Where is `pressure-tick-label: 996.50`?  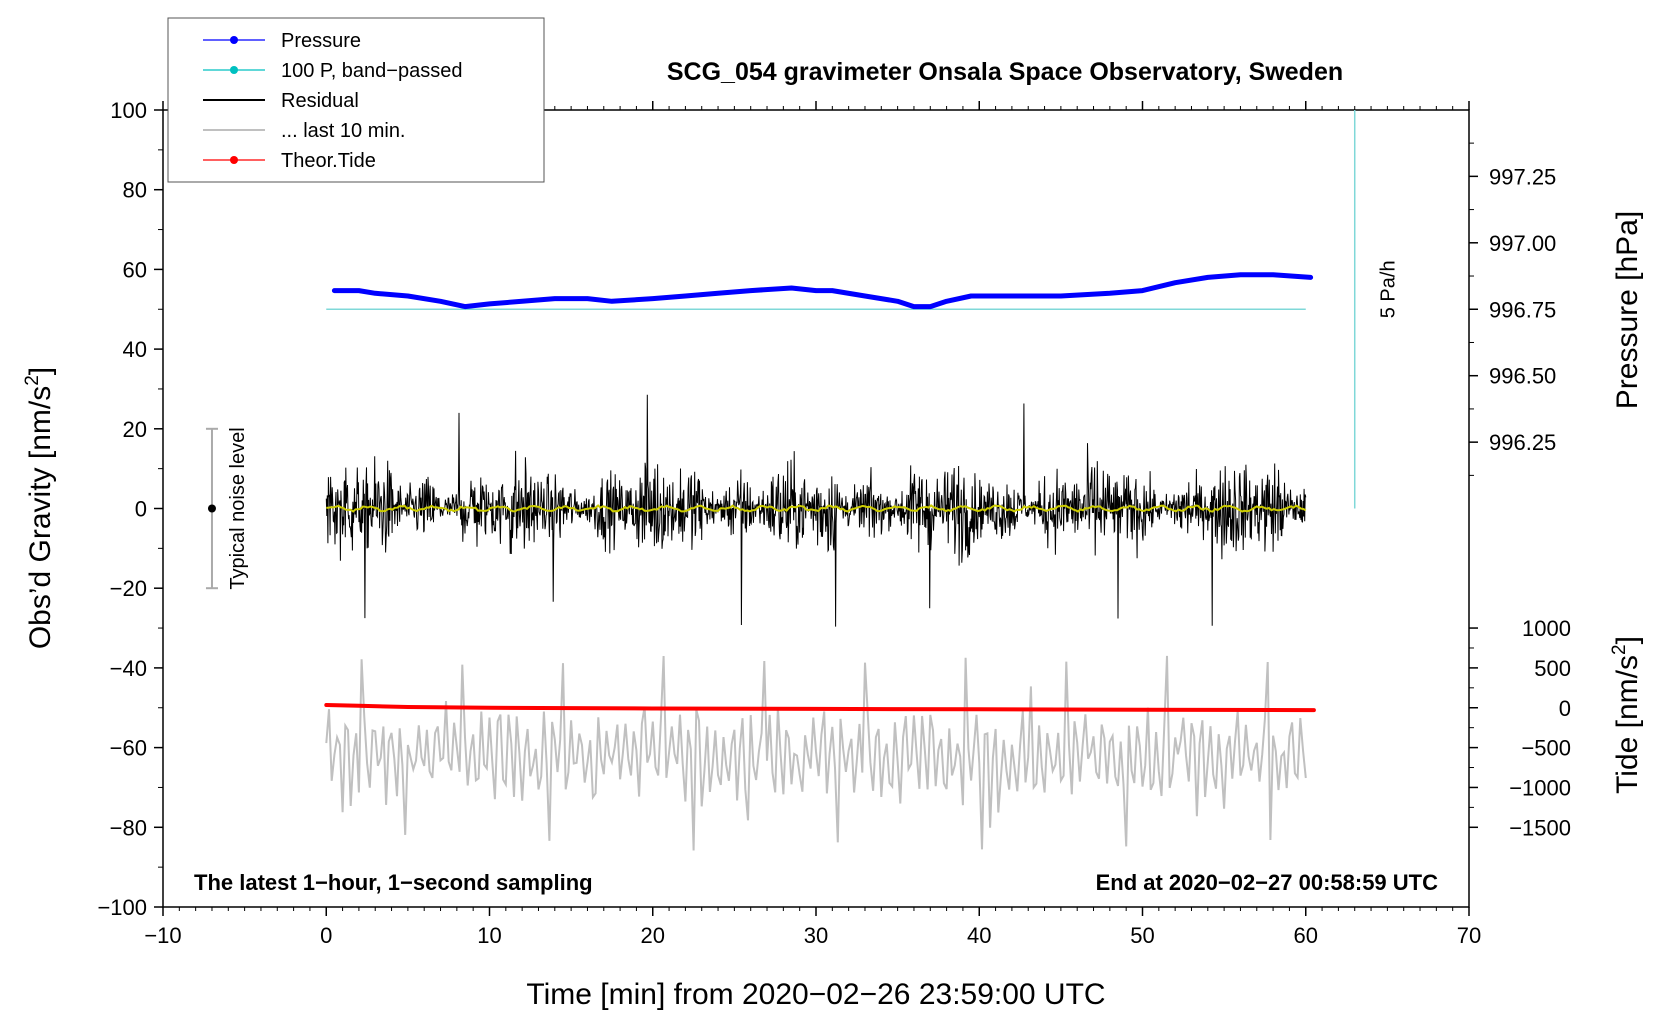 pressure-tick-label: 996.50 is located at coordinates (1522, 376).